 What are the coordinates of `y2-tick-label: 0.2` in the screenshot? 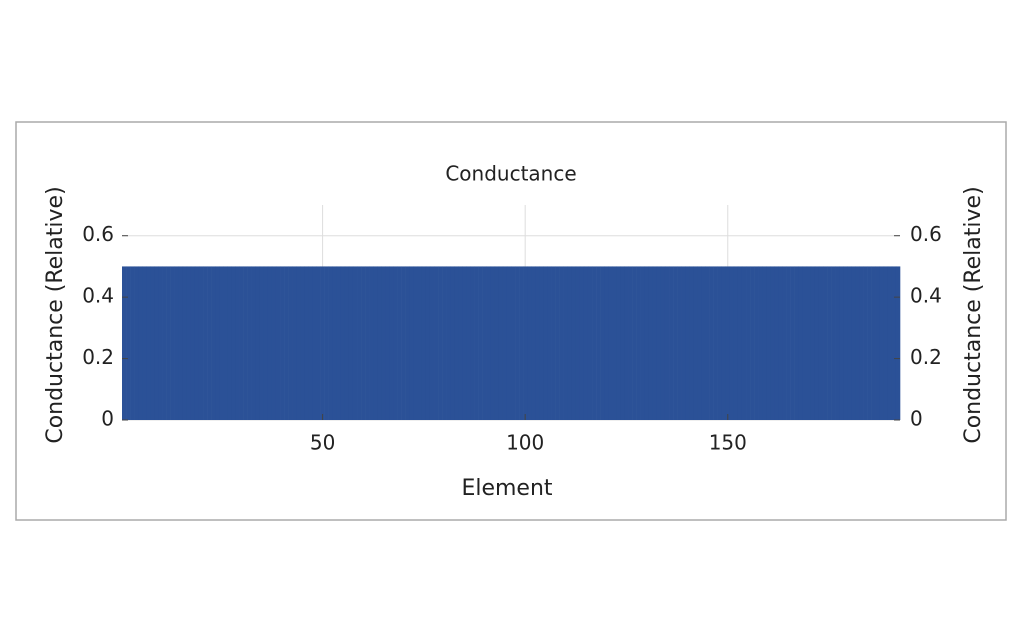 It's located at (926, 357).